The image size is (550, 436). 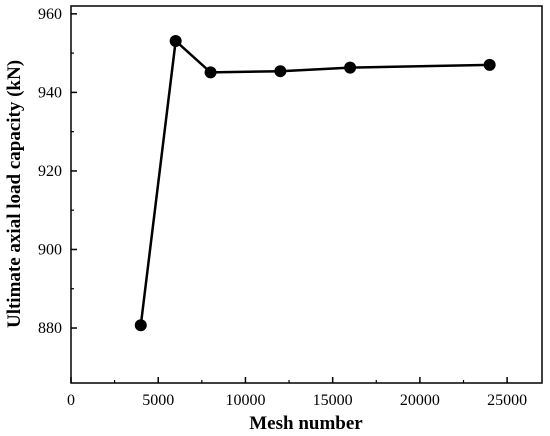 What do you see at coordinates (507, 400) in the screenshot?
I see `x-tick-label: 25000` at bounding box center [507, 400].